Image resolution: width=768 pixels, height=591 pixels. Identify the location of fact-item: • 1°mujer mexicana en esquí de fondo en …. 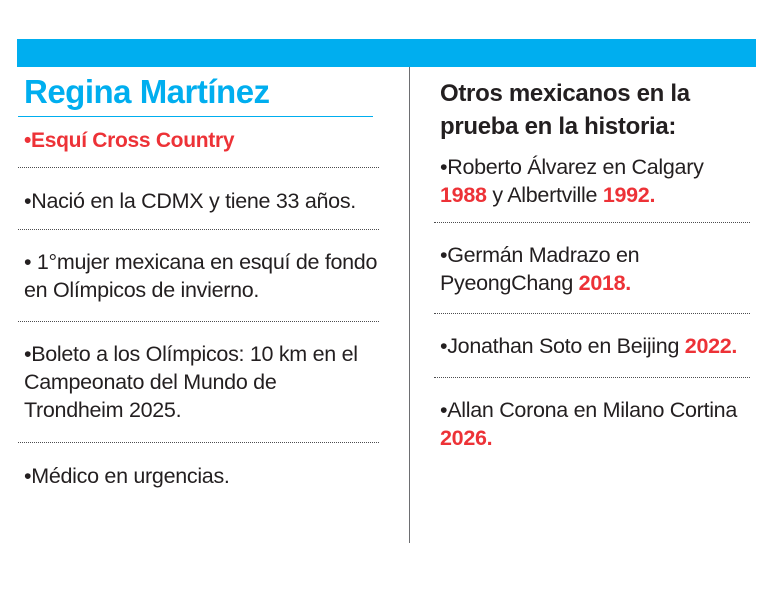
(201, 276).